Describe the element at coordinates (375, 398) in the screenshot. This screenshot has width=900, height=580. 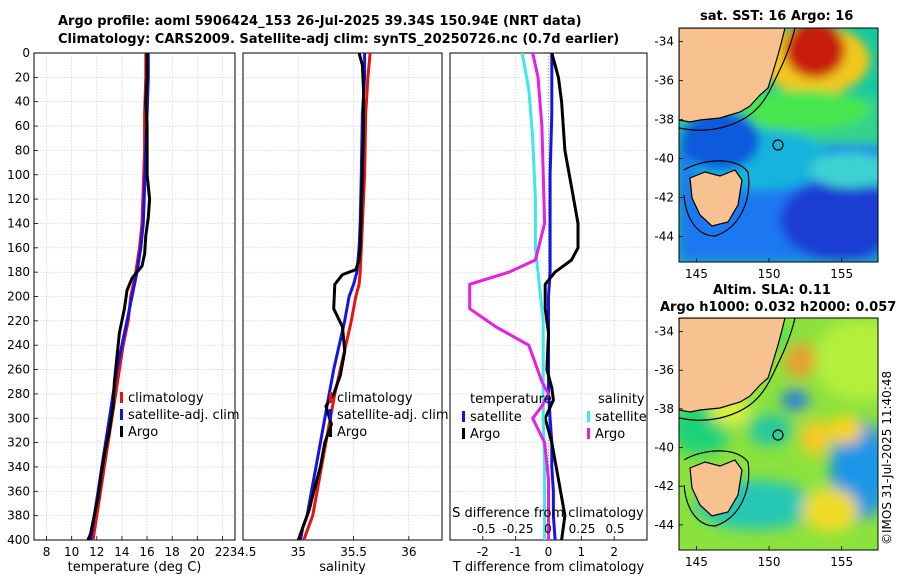
I see `sal-legend-label: climatology` at that location.